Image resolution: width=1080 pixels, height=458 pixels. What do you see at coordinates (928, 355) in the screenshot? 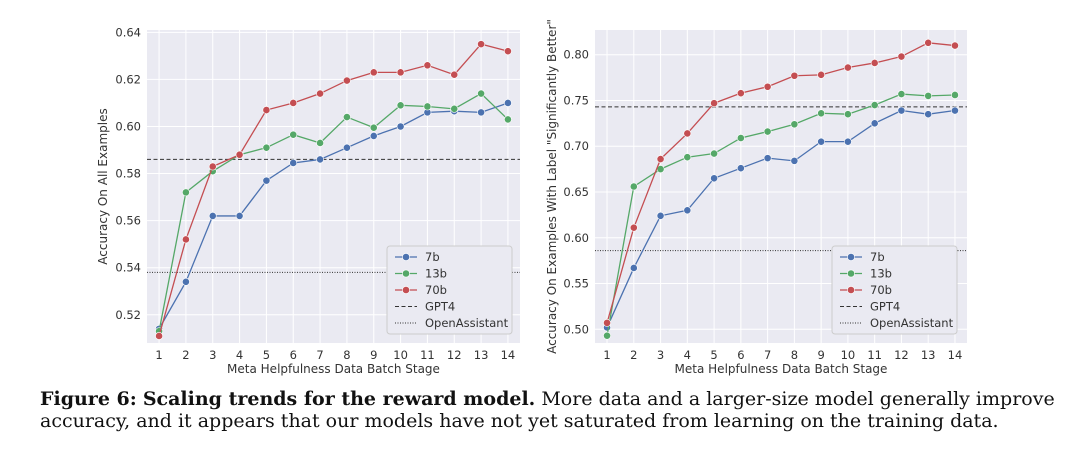
I see `x-tick-label: 13` at bounding box center [928, 355].